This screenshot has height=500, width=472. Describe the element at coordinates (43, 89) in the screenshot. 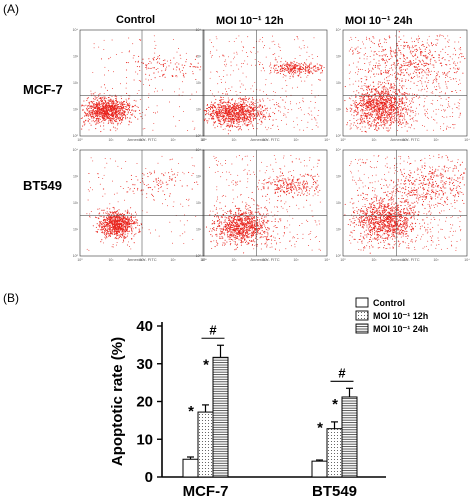

I see `row-header-mcf7: MCF-7` at that location.